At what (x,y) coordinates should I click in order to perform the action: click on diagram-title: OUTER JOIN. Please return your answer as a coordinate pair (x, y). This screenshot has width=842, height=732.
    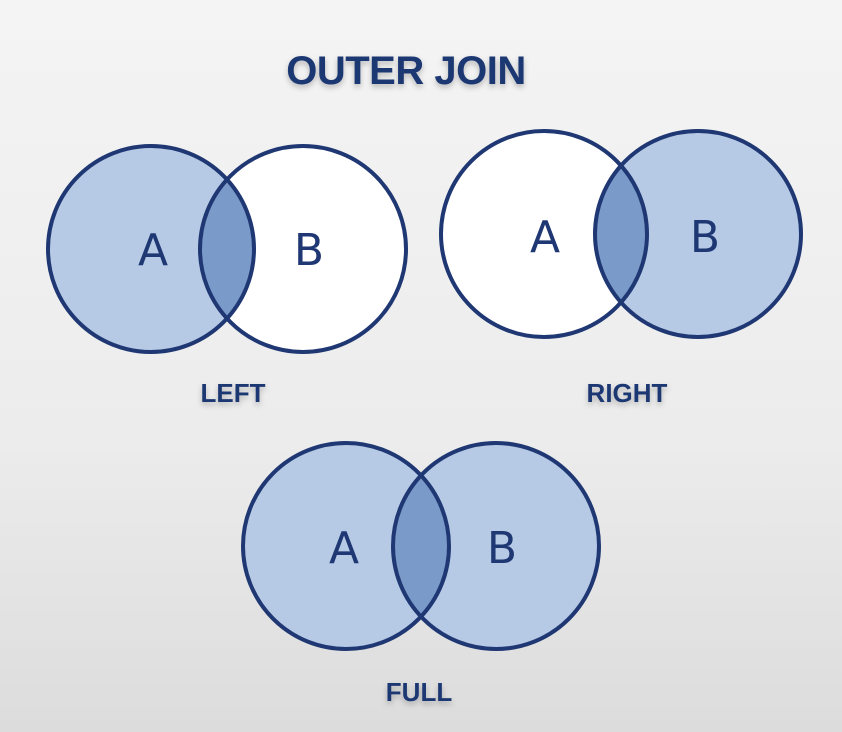
    Looking at the image, I should click on (405, 71).